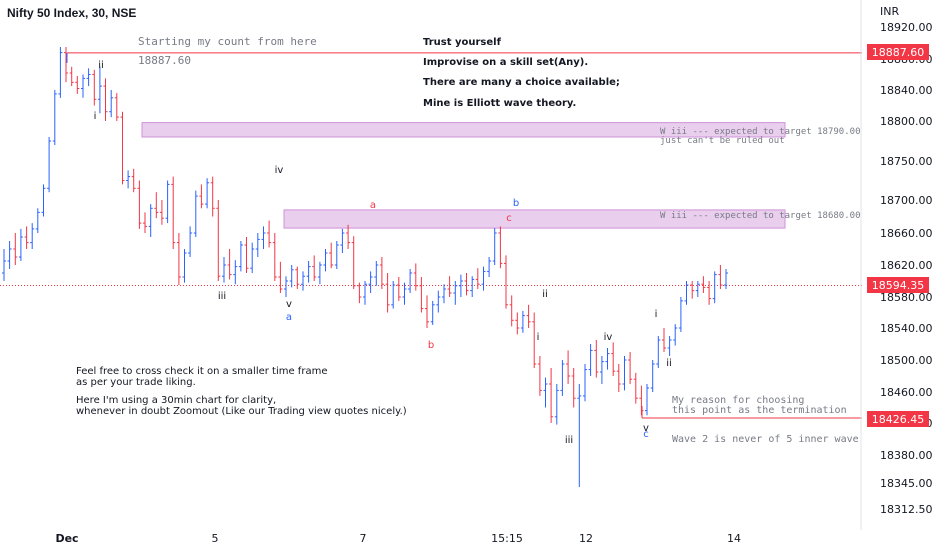 The width and height of the screenshot is (932, 550). I want to click on x-tick-label: 14, so click(734, 538).